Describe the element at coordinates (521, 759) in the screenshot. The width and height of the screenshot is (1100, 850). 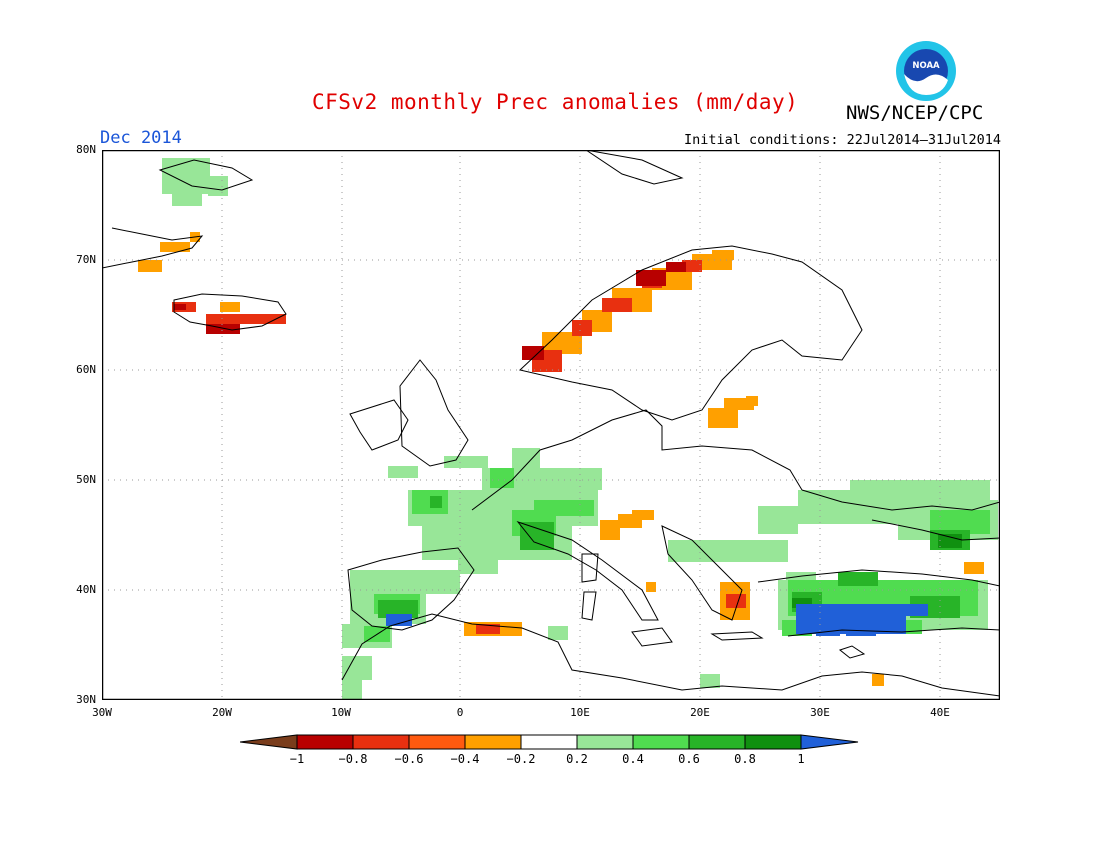
I see `colorbar-label: −0.2` at that location.